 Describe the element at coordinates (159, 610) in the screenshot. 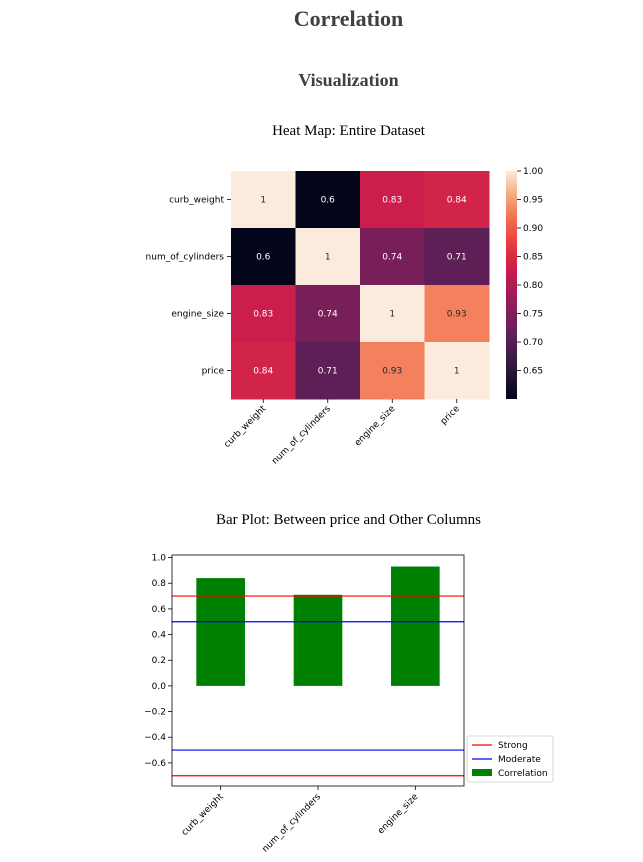

I see `y-tick-label: 0.6` at that location.